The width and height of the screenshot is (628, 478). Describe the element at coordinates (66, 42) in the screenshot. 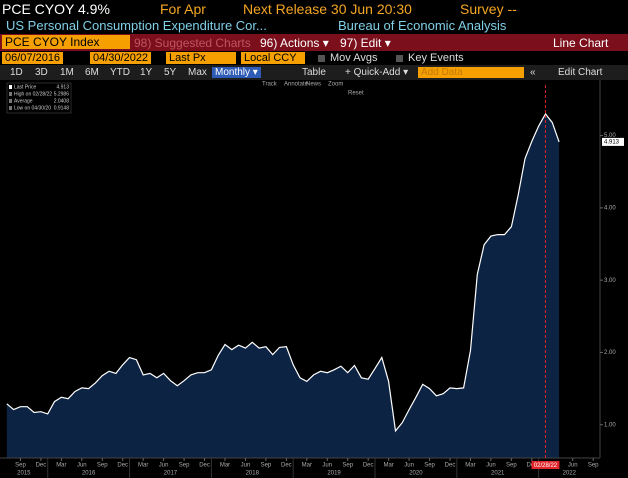

I see `security: PCE CYOY Index` at that location.